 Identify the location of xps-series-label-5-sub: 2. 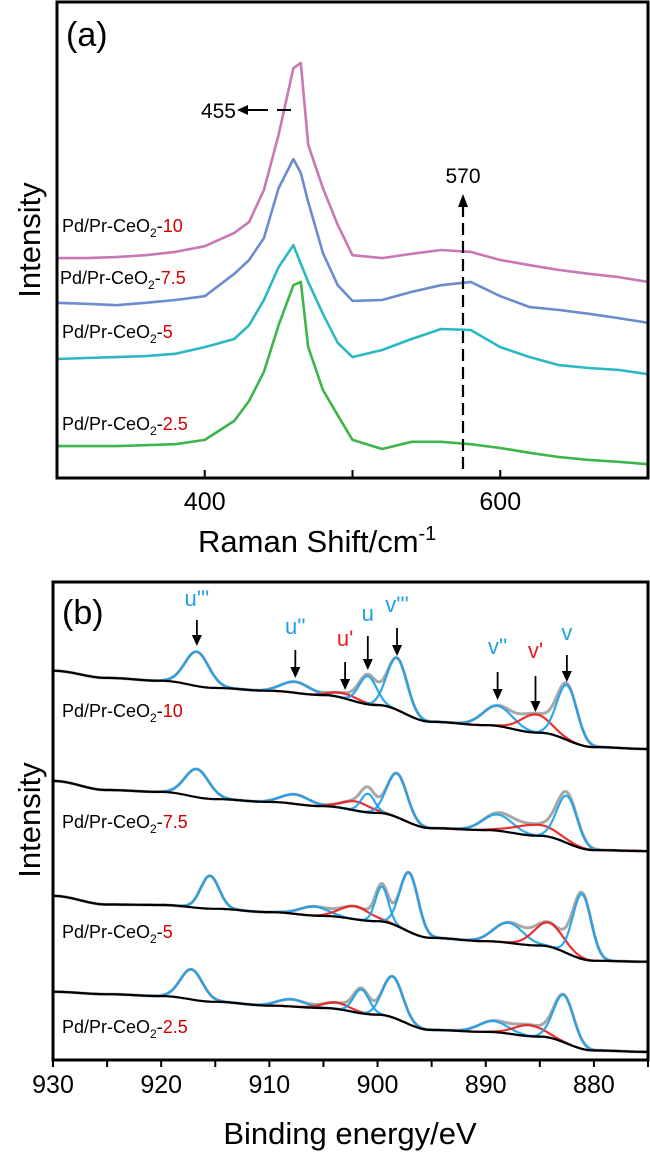
(153, 939).